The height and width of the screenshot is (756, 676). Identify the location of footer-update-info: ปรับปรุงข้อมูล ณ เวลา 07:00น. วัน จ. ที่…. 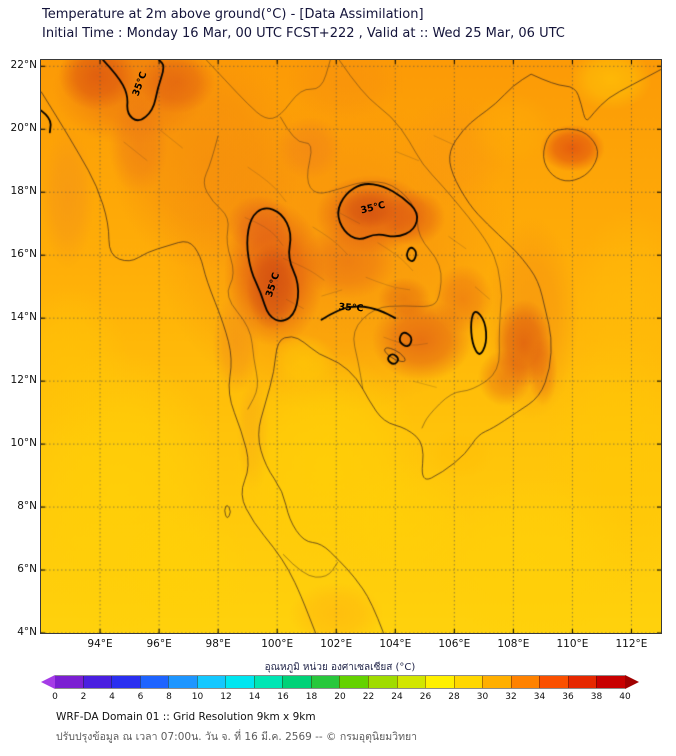
(237, 737).